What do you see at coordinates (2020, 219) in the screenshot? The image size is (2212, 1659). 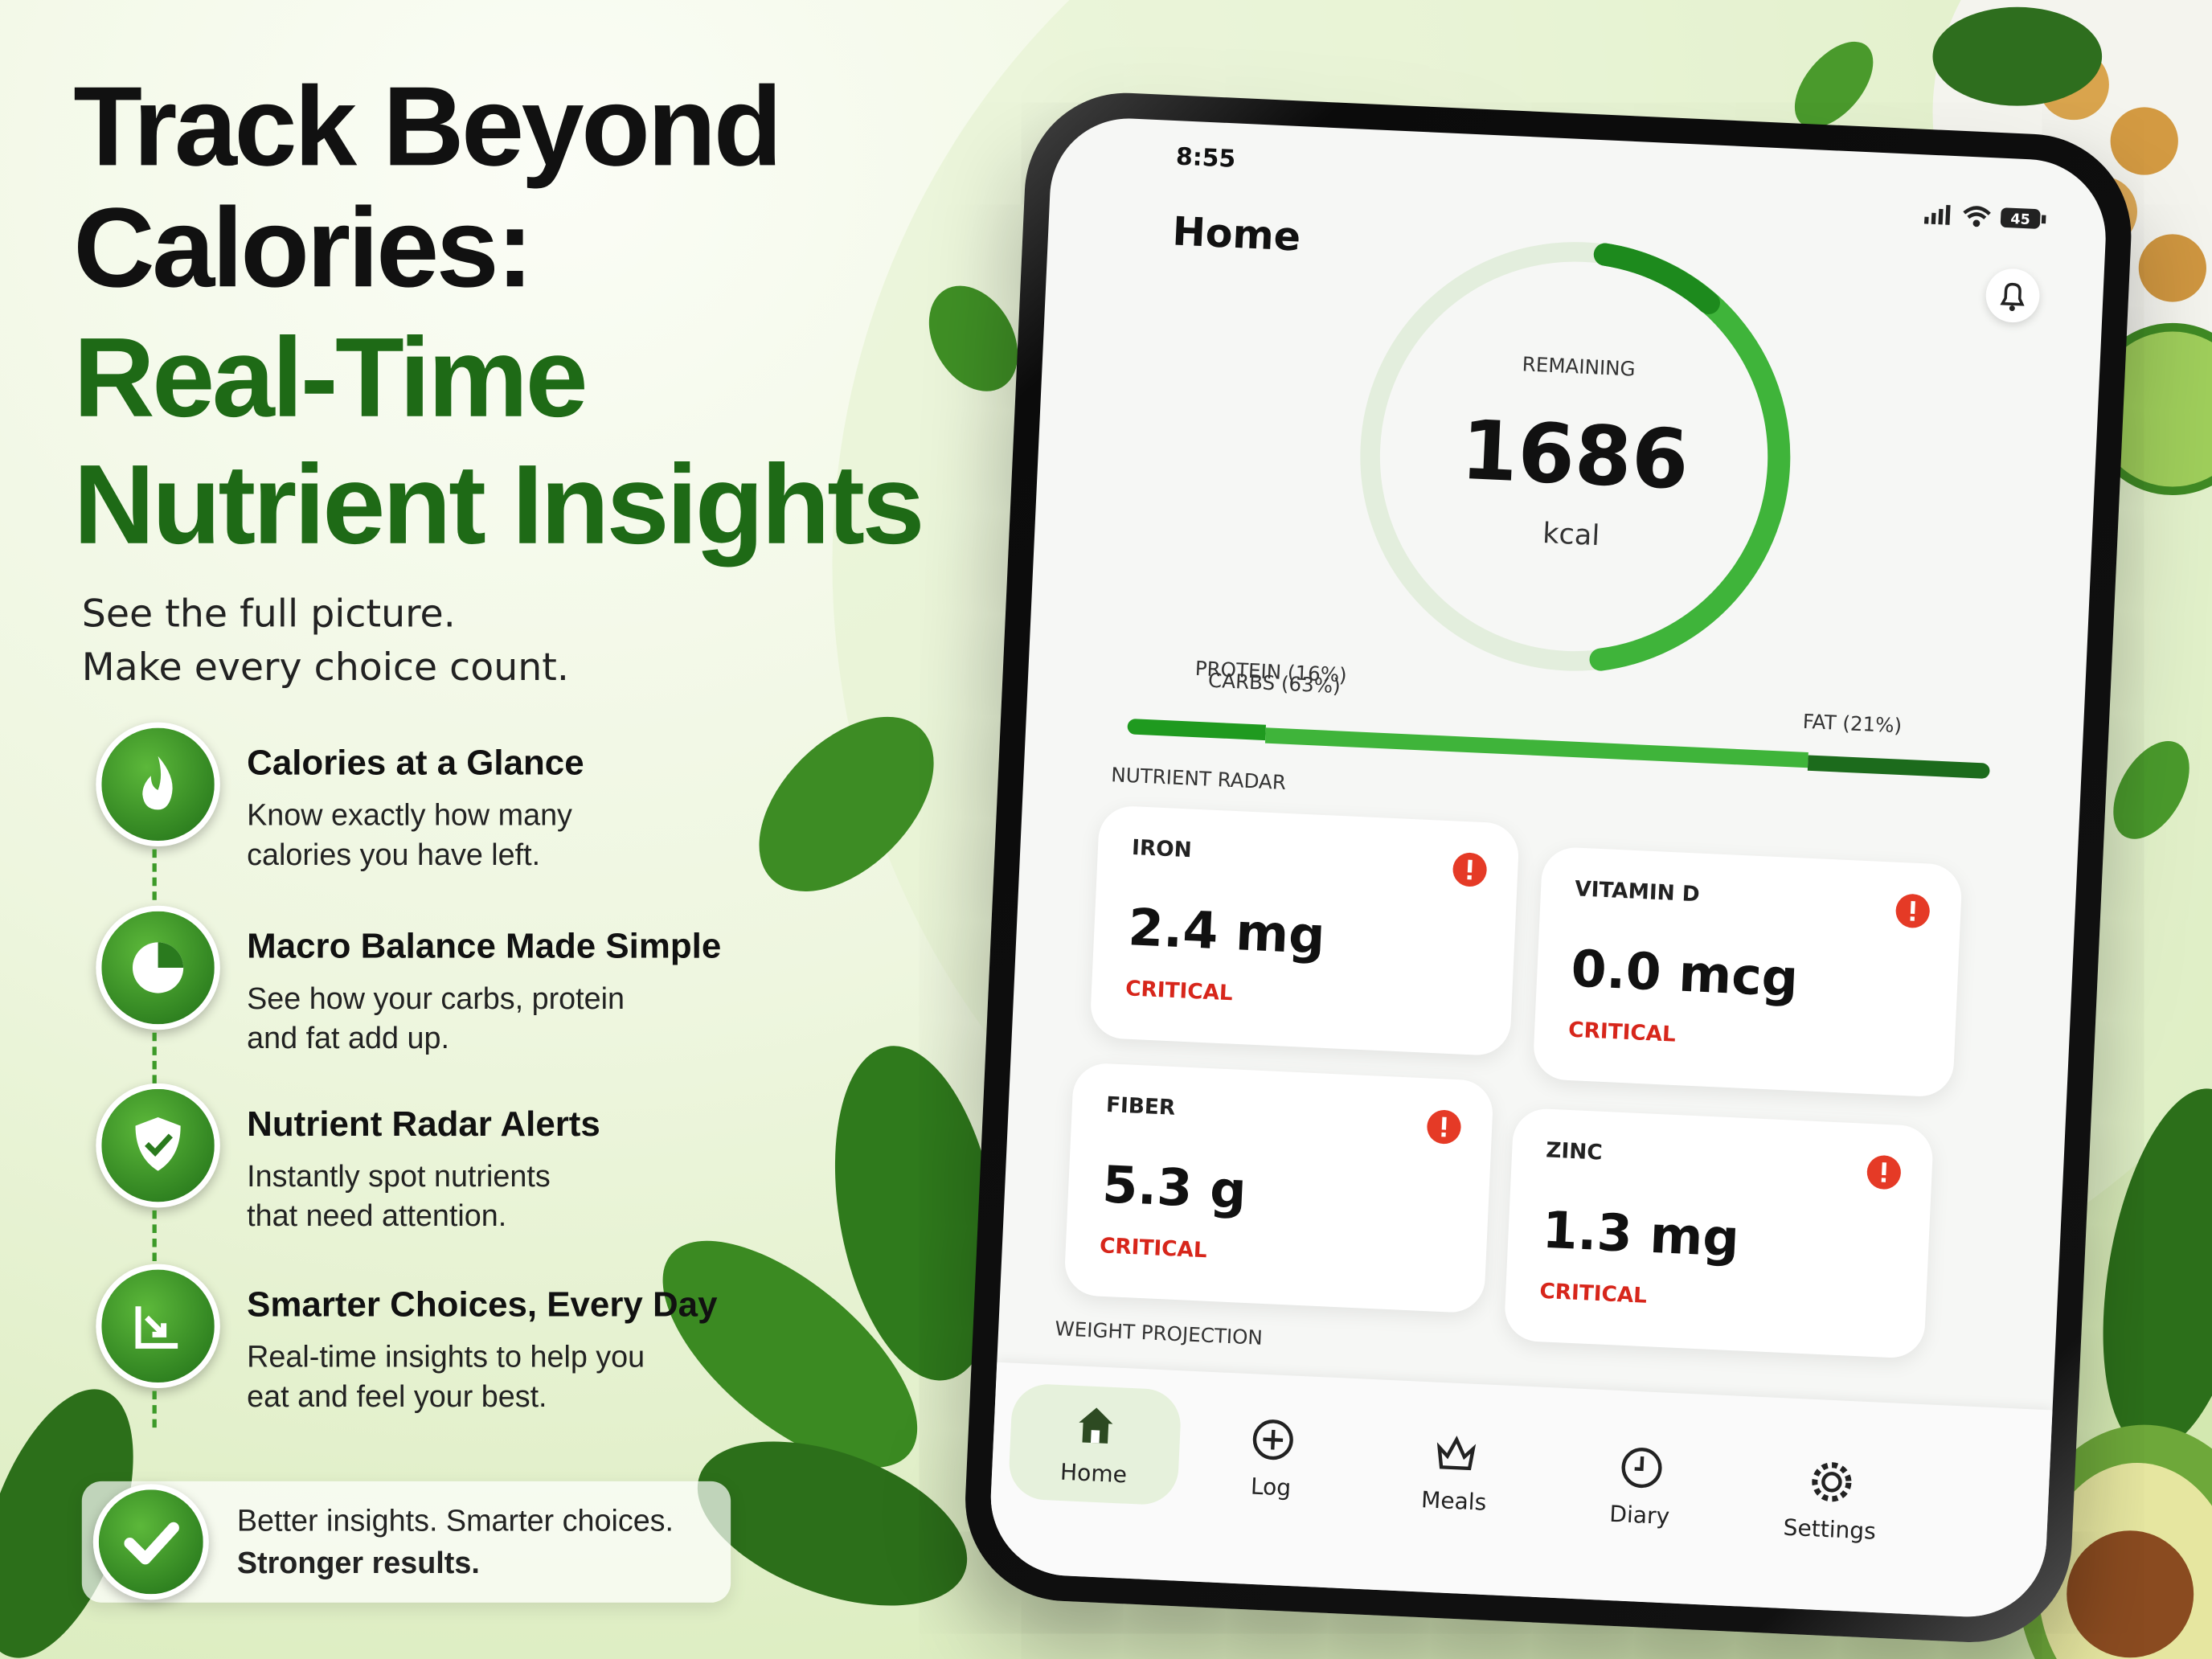 I see `battery-level: 45` at bounding box center [2020, 219].